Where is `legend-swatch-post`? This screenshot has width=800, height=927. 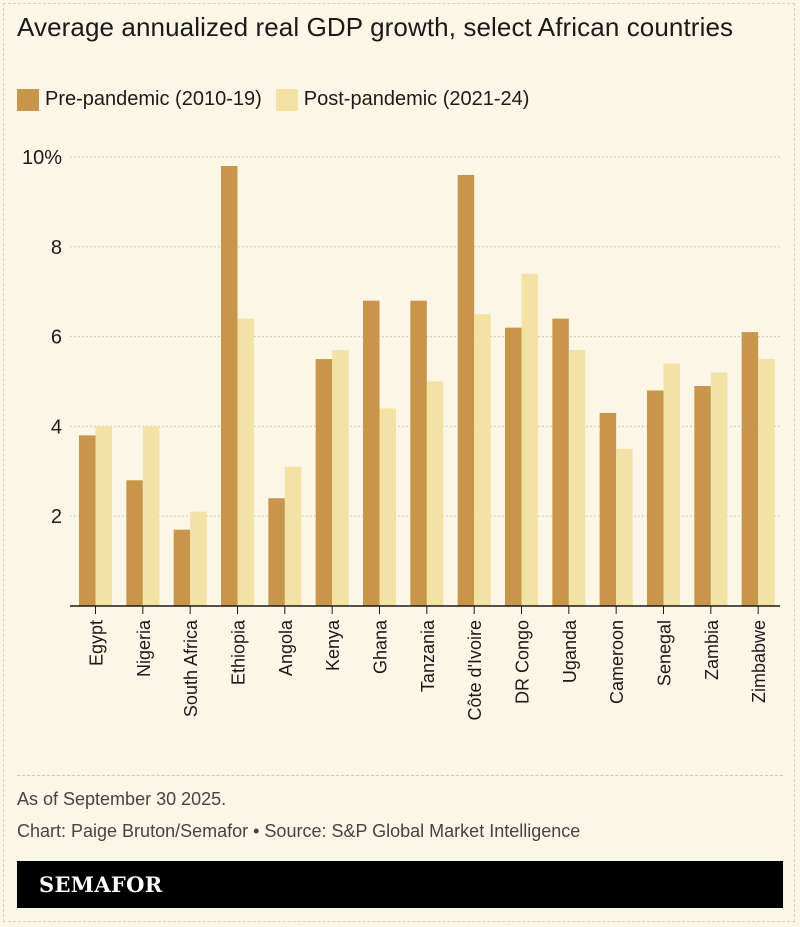
legend-swatch-post is located at coordinates (286, 99).